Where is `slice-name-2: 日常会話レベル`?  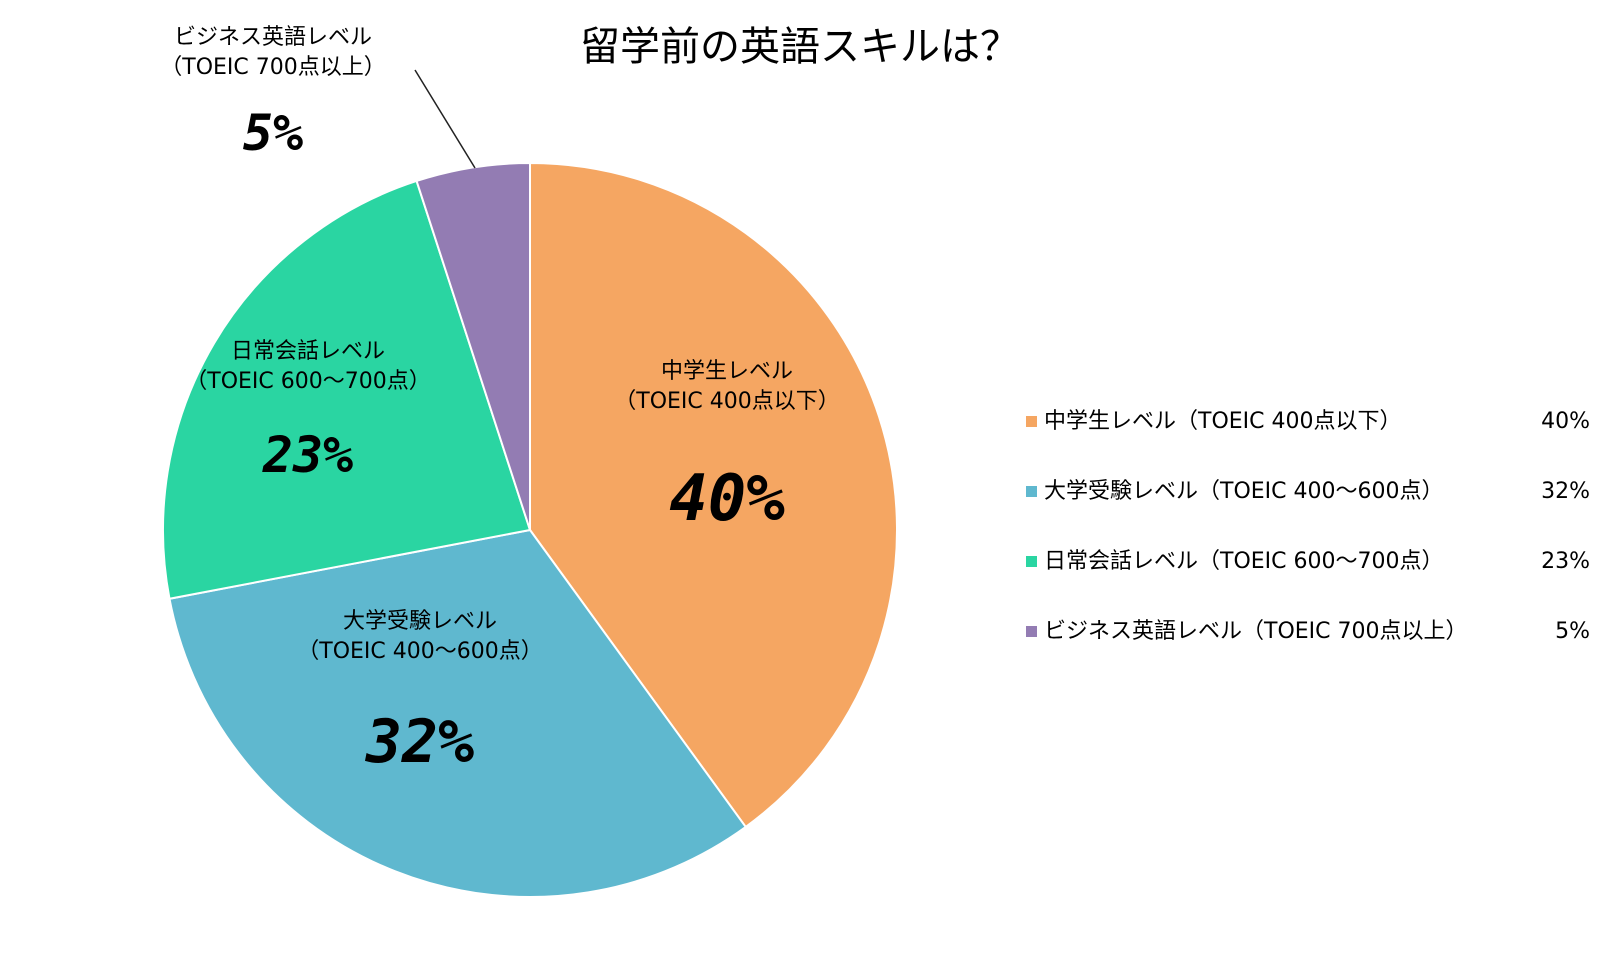 slice-name-2: 日常会話レベル is located at coordinates (308, 351).